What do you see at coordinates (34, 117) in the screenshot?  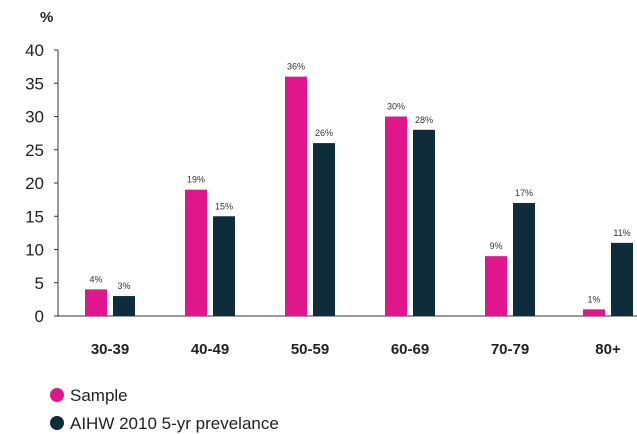 I see `y-tick-label: 30` at bounding box center [34, 117].